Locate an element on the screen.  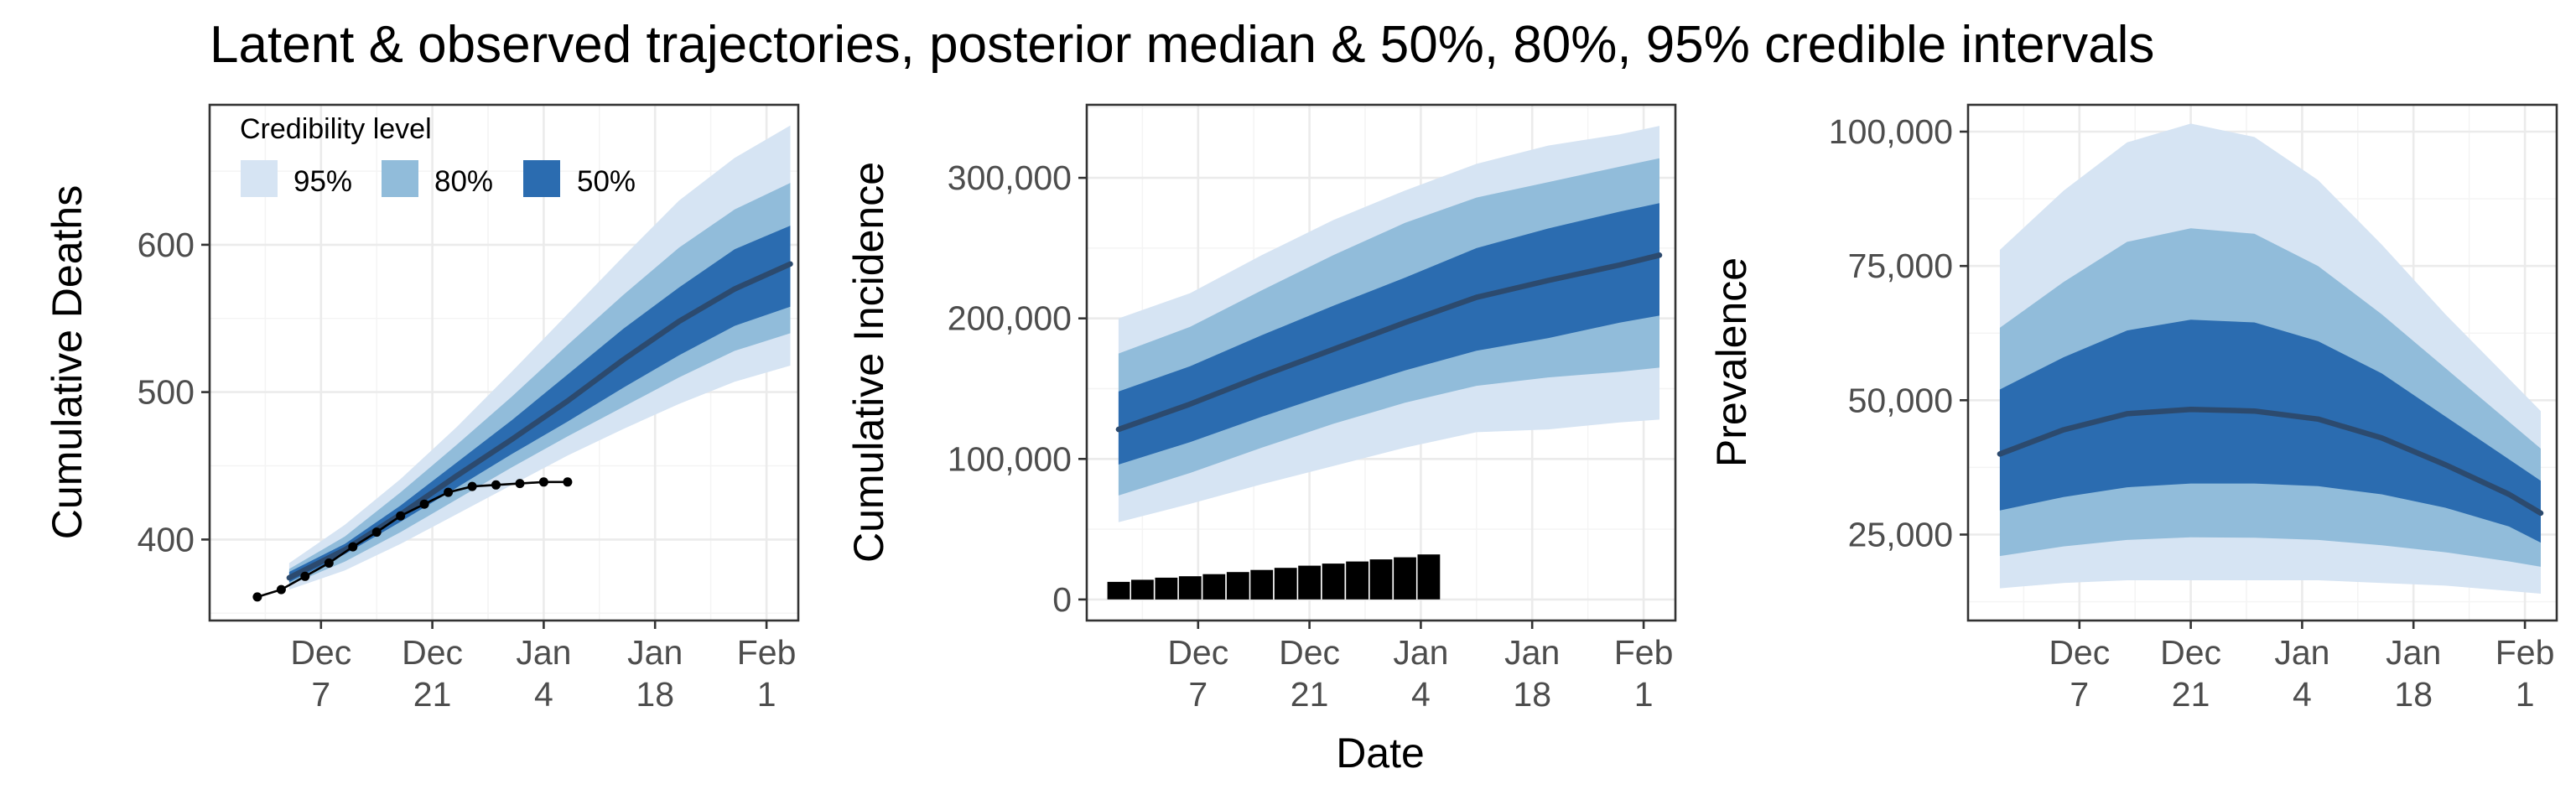
legend-title: Credibility level is located at coordinates (336, 129).